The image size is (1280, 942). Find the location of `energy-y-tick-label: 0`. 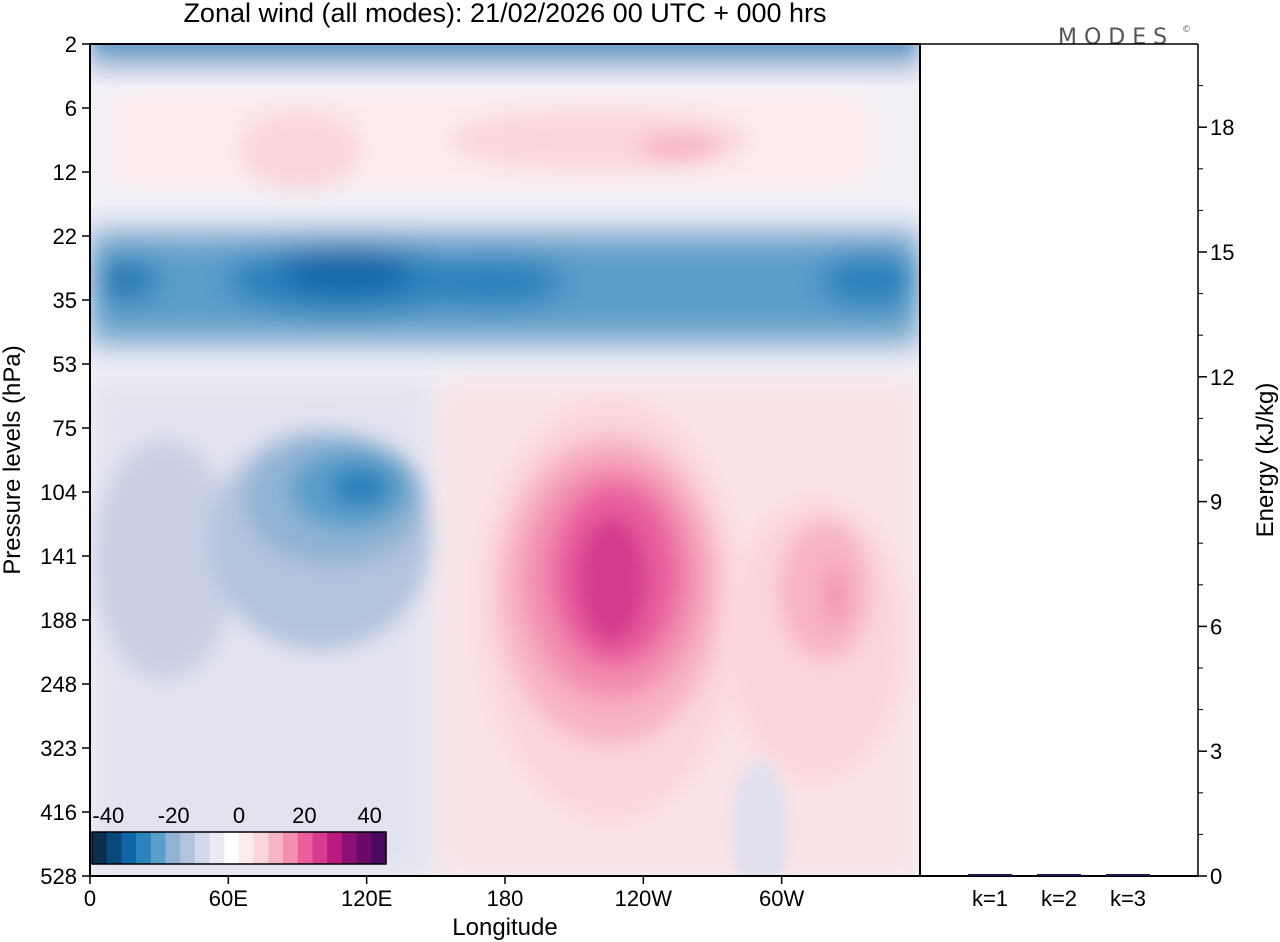

energy-y-tick-label: 0 is located at coordinates (1216, 876).